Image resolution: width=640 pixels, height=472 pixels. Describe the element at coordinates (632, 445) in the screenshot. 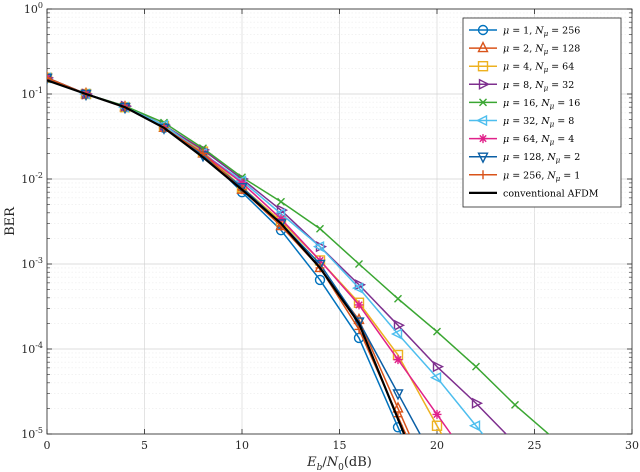

I see `x-tick-label: 30` at that location.